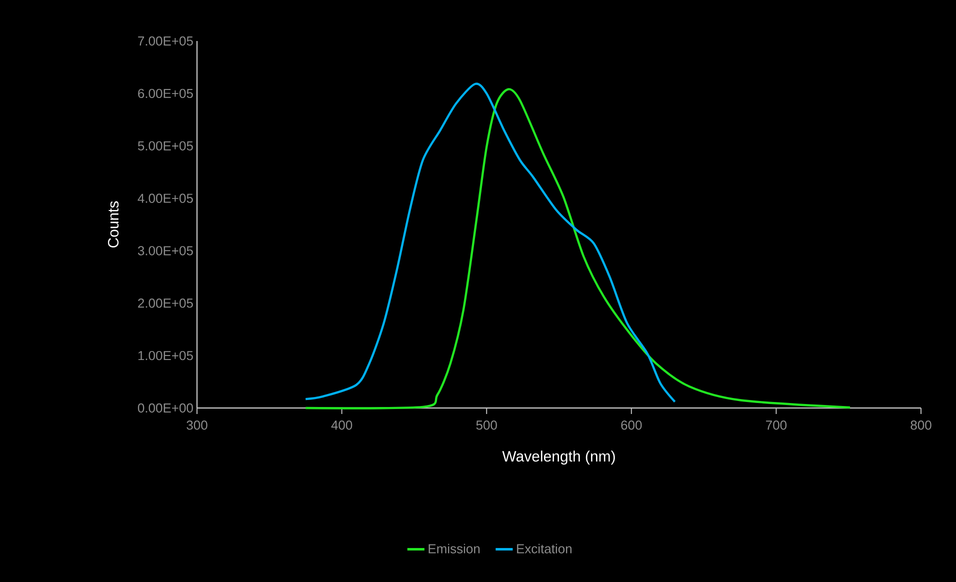  Describe the element at coordinates (631, 425) in the screenshot. I see `x-tick-label: 600` at that location.